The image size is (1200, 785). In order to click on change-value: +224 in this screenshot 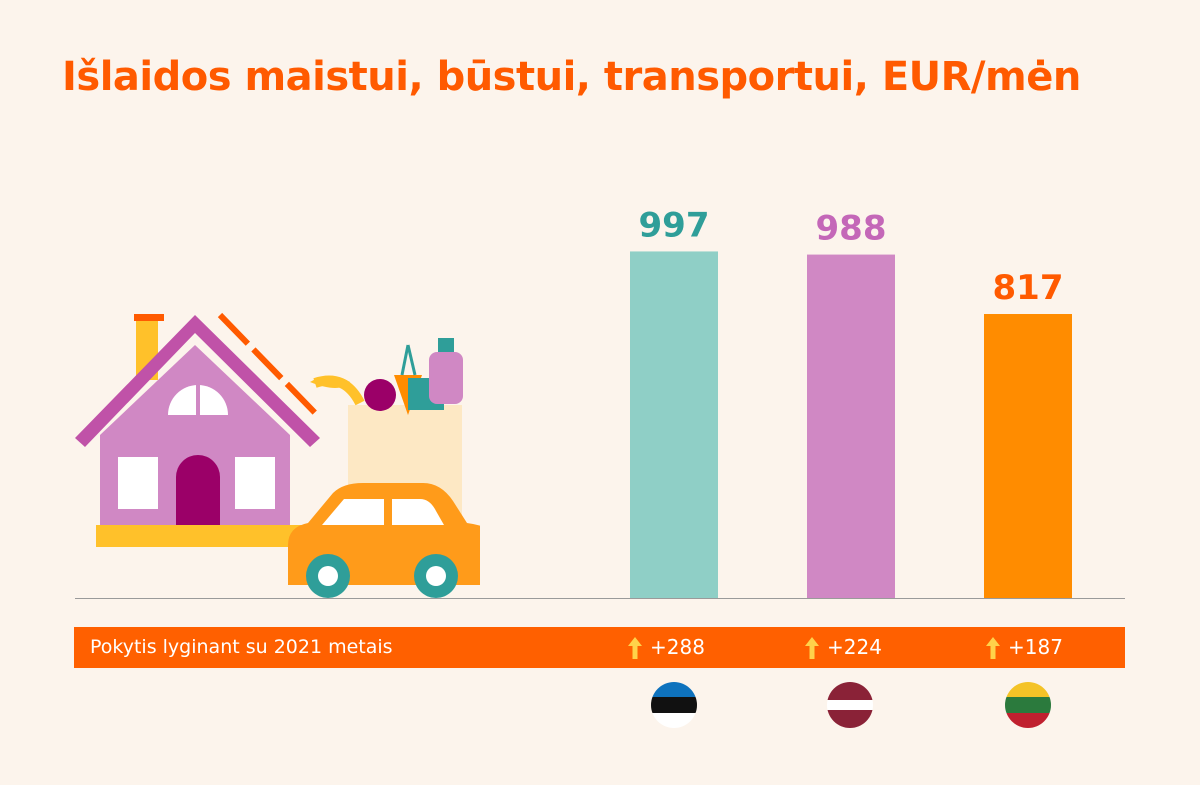, I will do `click(854, 647)`.